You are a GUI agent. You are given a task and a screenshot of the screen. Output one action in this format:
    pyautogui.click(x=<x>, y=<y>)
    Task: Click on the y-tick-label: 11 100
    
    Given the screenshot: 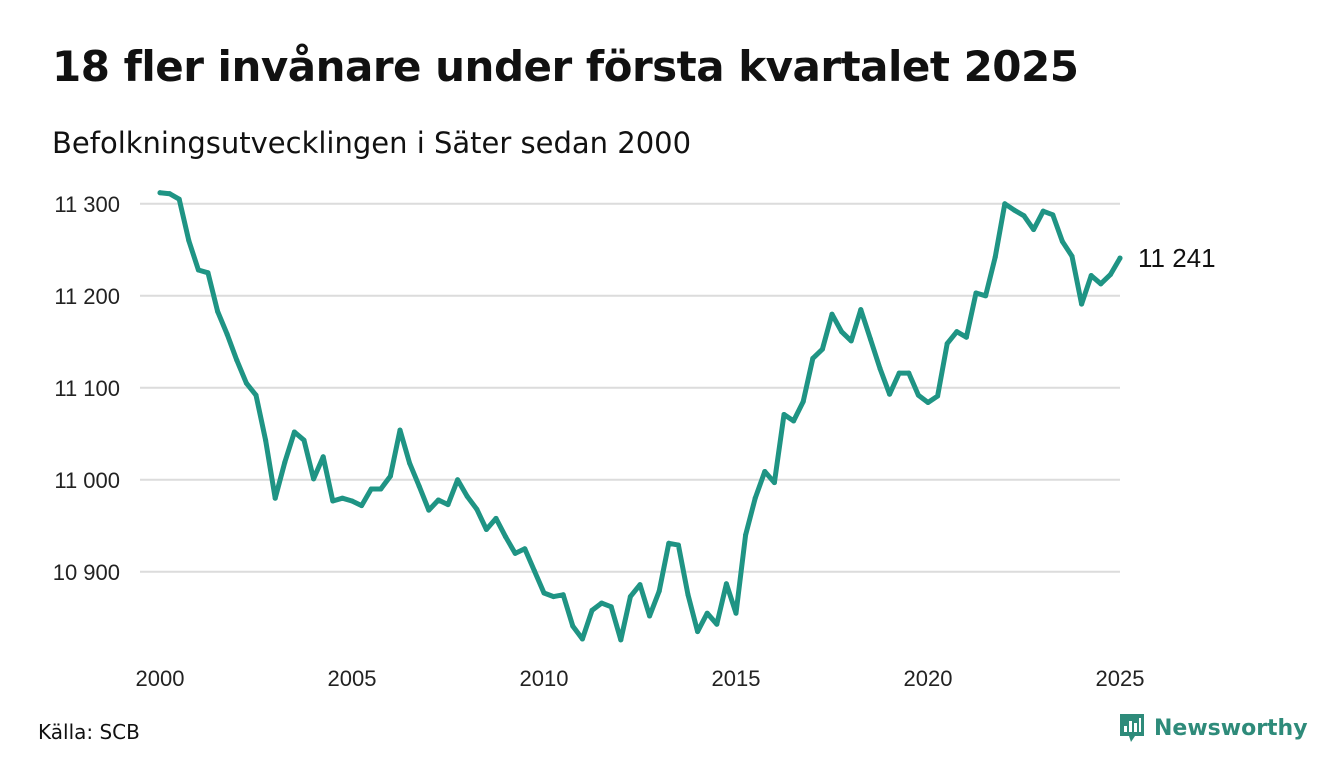 What is the action you would take?
    pyautogui.click(x=87, y=388)
    